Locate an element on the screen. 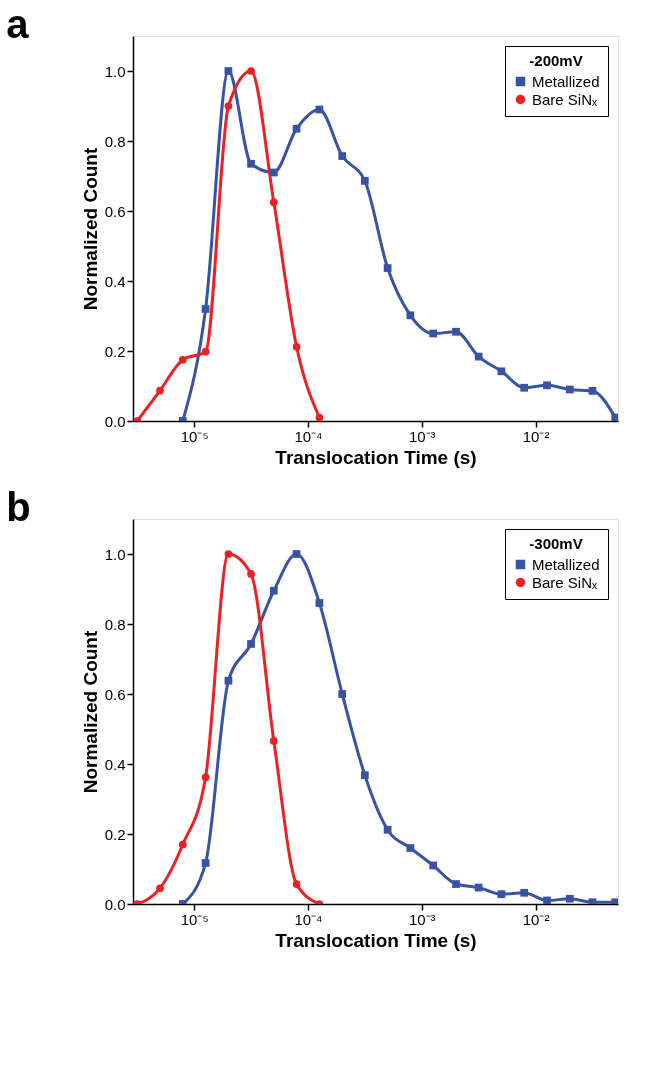 This screenshot has height=1080, width=651. chart-title: a is located at coordinates (18, 24).